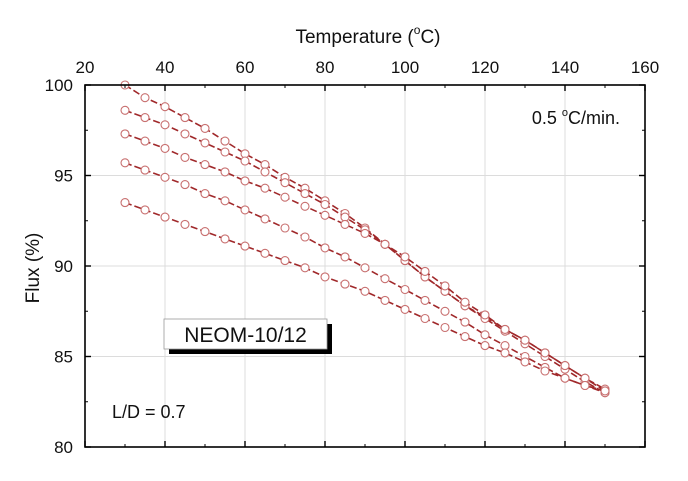 The width and height of the screenshot is (688, 481). I want to click on y-axis-title: Flux (%), so click(33, 268).